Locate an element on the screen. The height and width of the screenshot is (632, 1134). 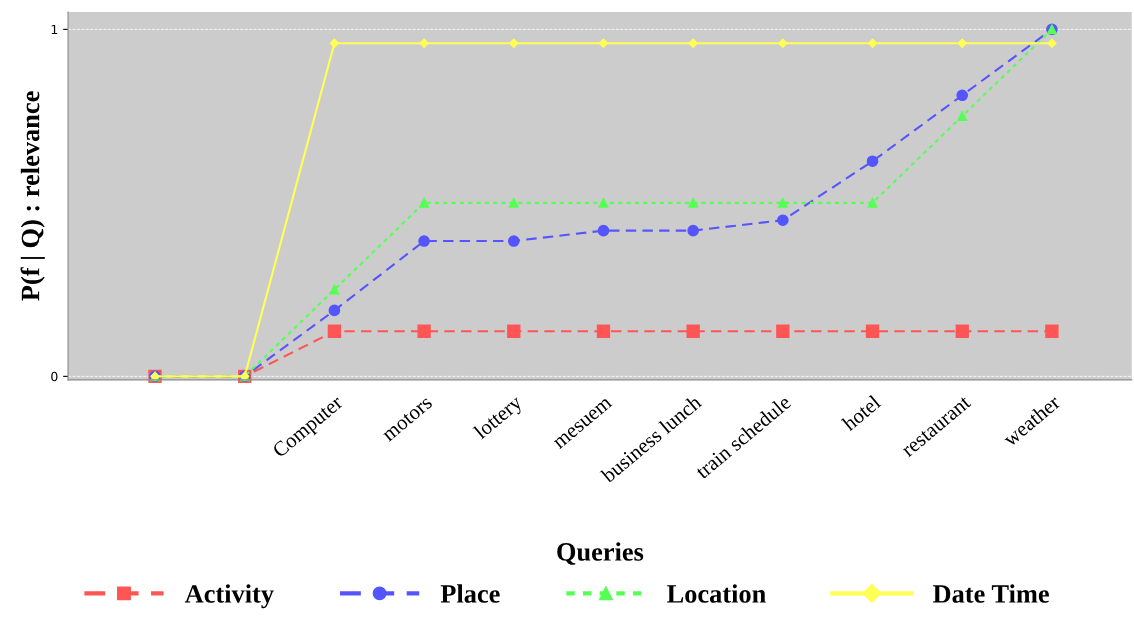
x-axis-title: Queries is located at coordinates (600, 553).